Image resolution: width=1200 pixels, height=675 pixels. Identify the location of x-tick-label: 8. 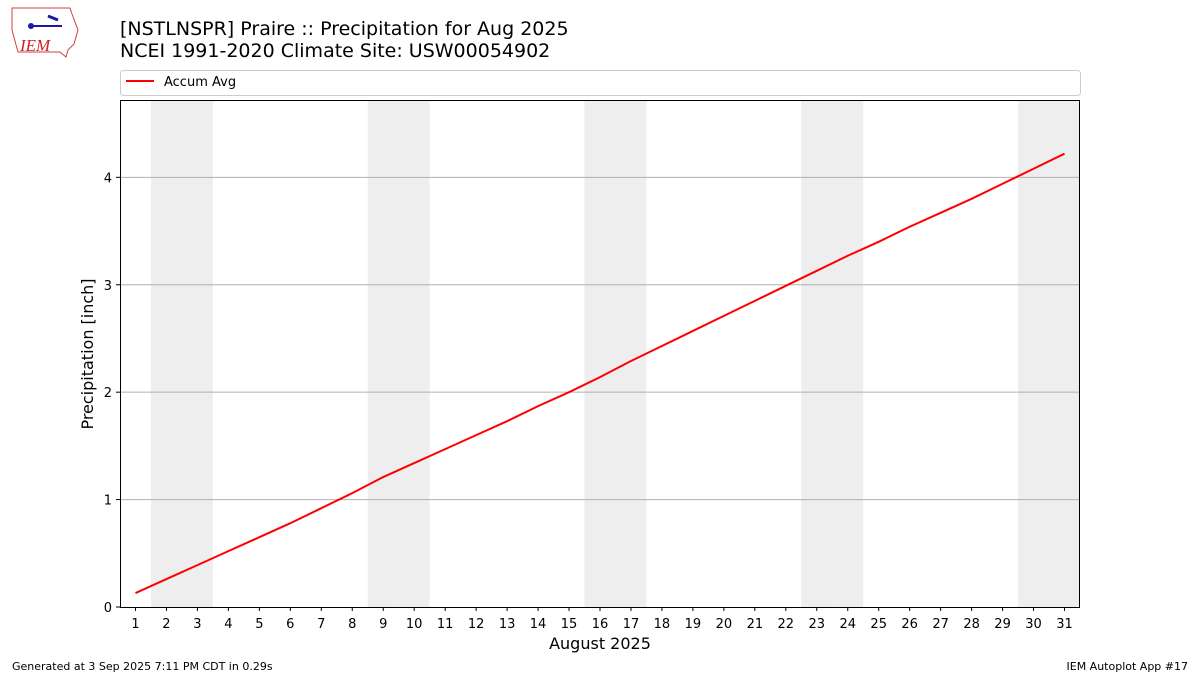
(352, 624).